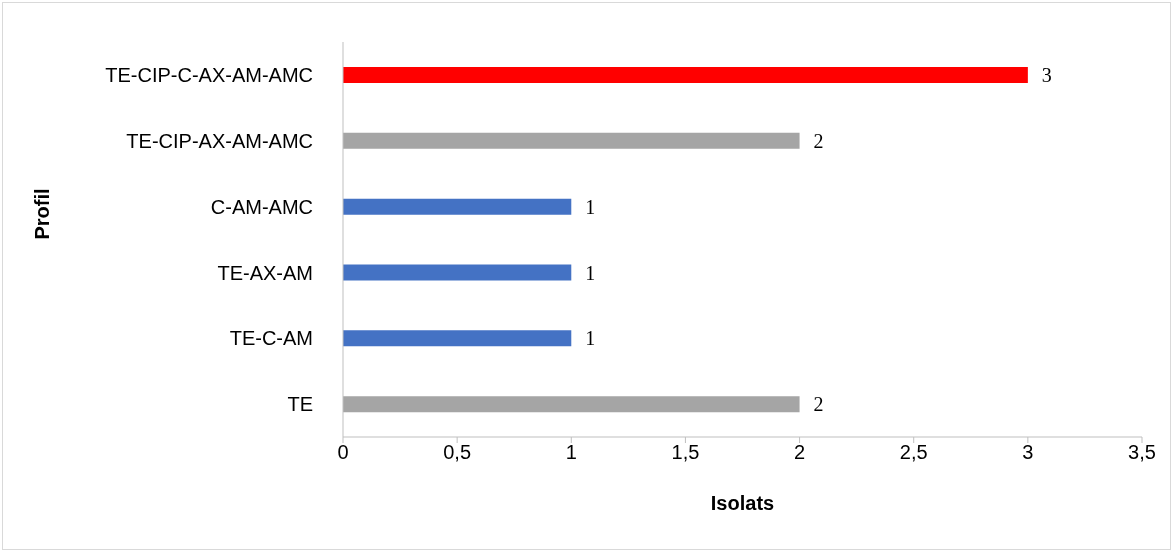  What do you see at coordinates (742, 503) in the screenshot?
I see `x-axis-title: Isolats` at bounding box center [742, 503].